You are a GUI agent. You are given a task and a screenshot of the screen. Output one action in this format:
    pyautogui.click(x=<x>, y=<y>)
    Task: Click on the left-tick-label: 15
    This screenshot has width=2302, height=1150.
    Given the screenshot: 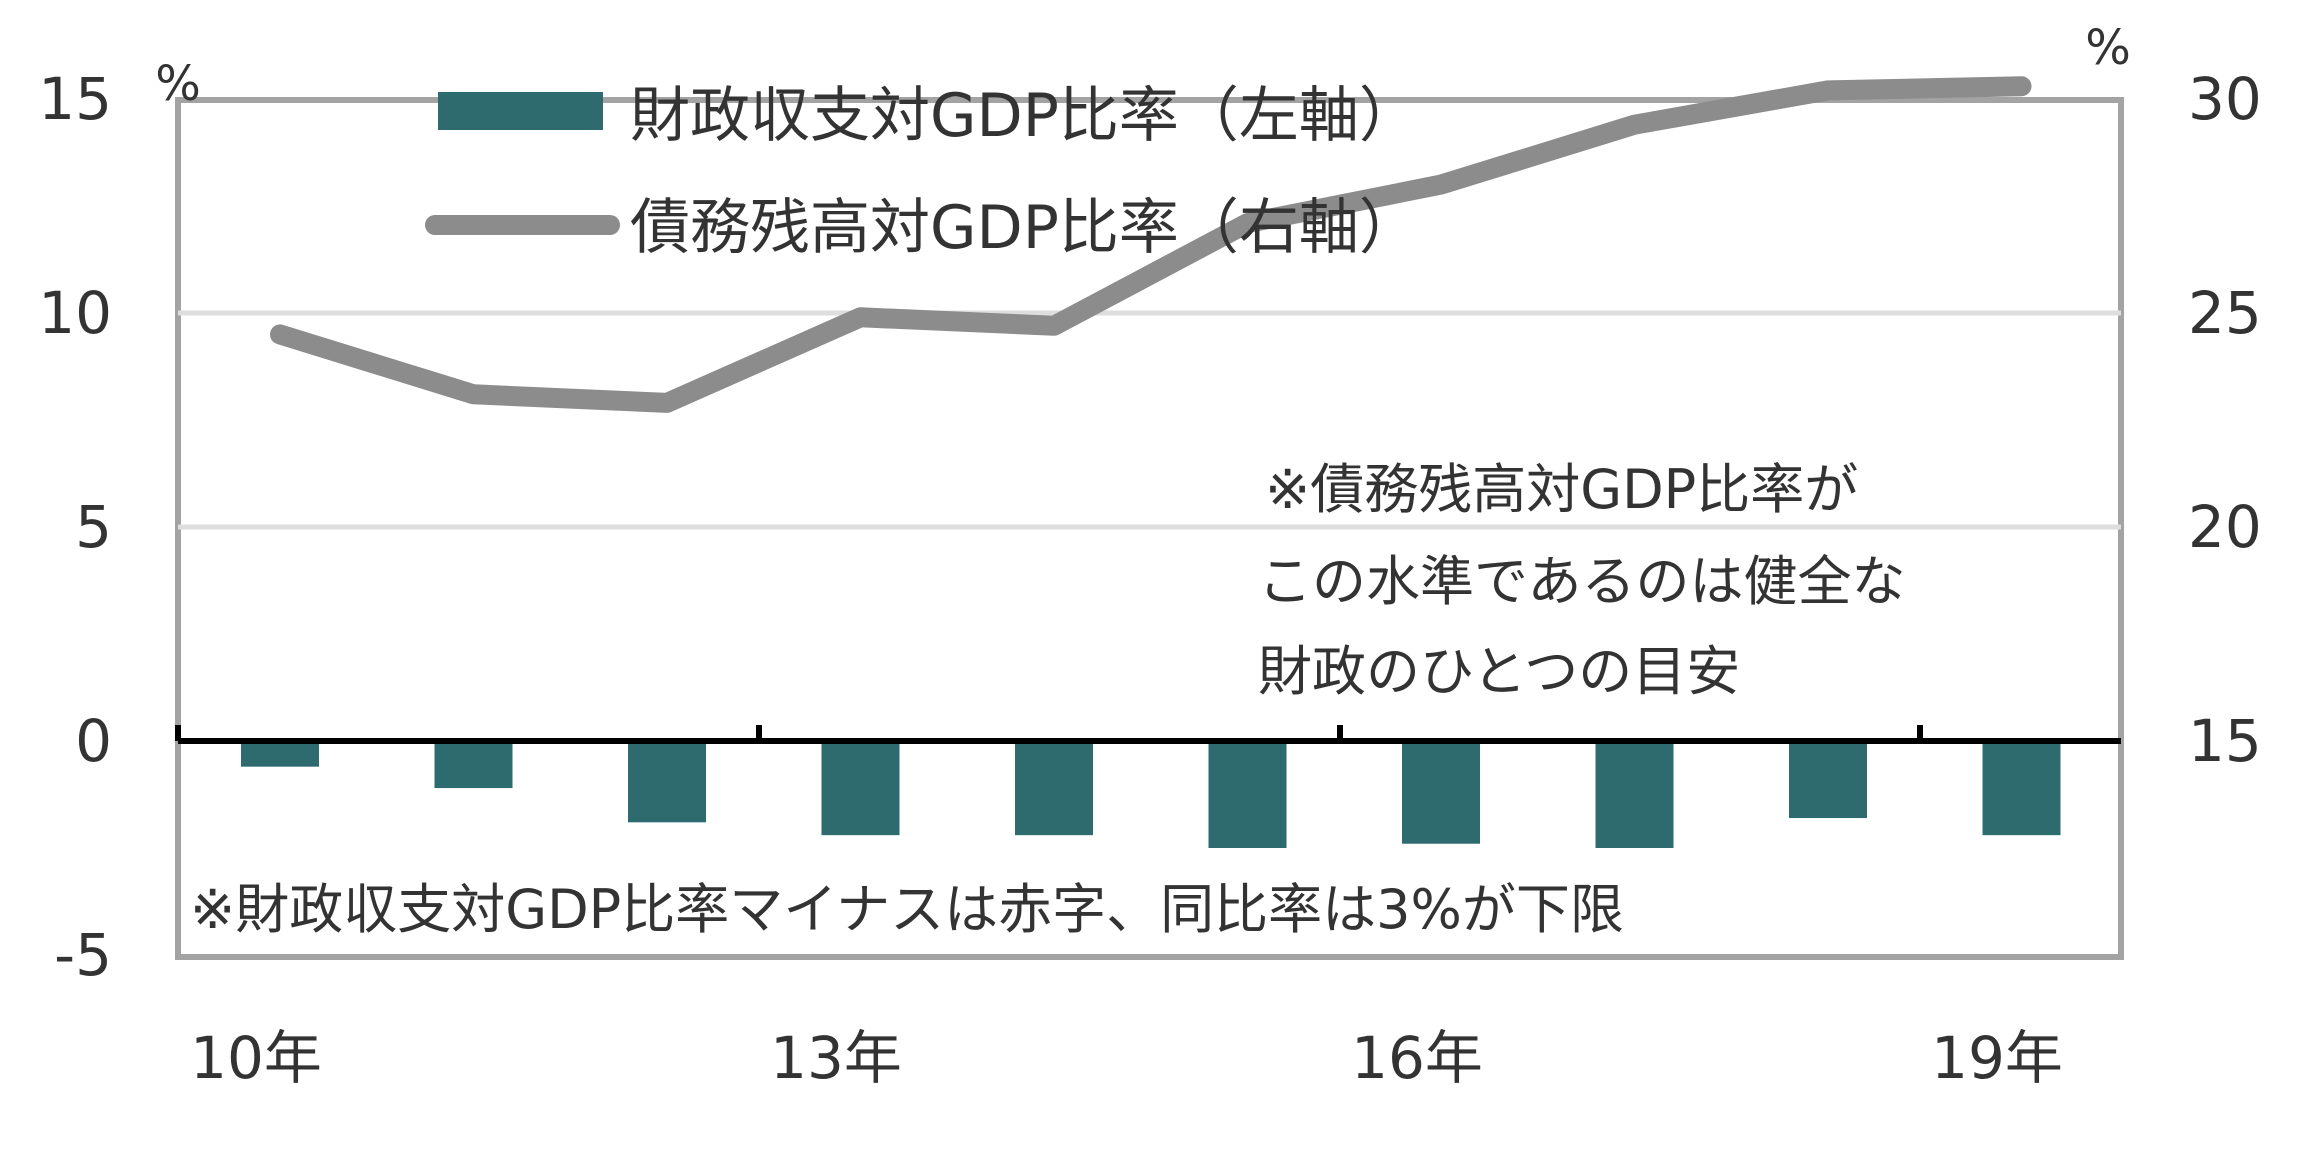 What is the action you would take?
    pyautogui.click(x=75, y=99)
    